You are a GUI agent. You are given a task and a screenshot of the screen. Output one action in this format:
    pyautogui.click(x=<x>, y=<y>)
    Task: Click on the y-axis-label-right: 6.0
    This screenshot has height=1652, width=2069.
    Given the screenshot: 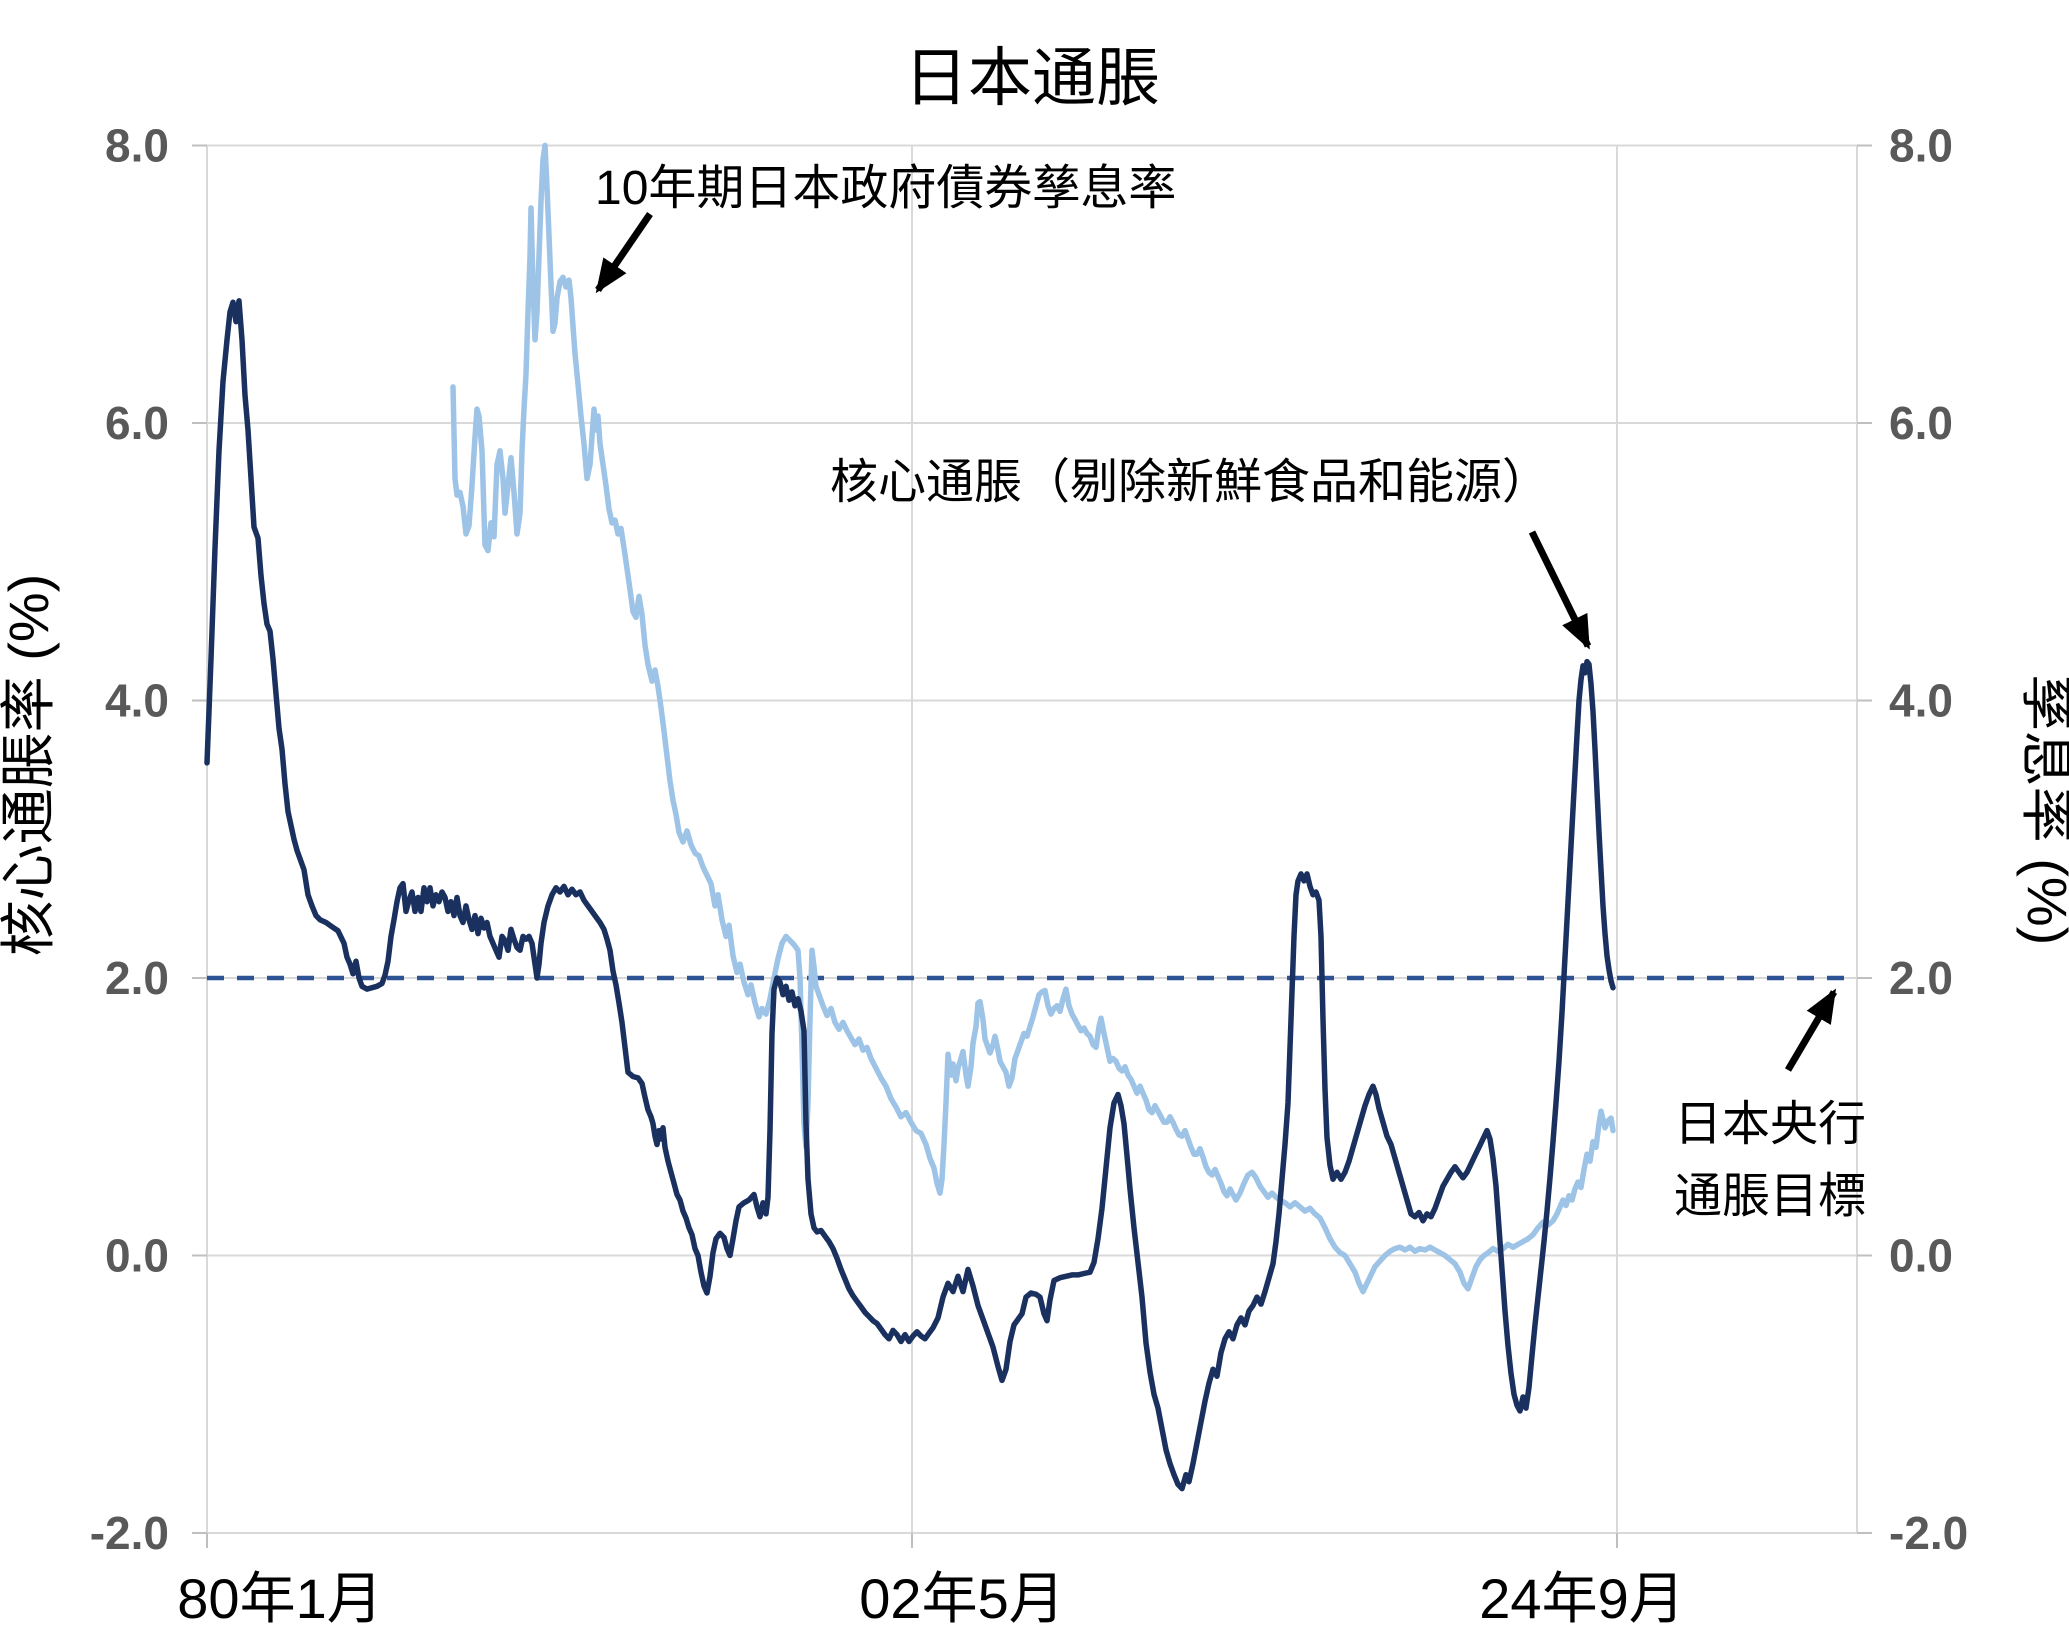 What is the action you would take?
    pyautogui.click(x=1921, y=423)
    